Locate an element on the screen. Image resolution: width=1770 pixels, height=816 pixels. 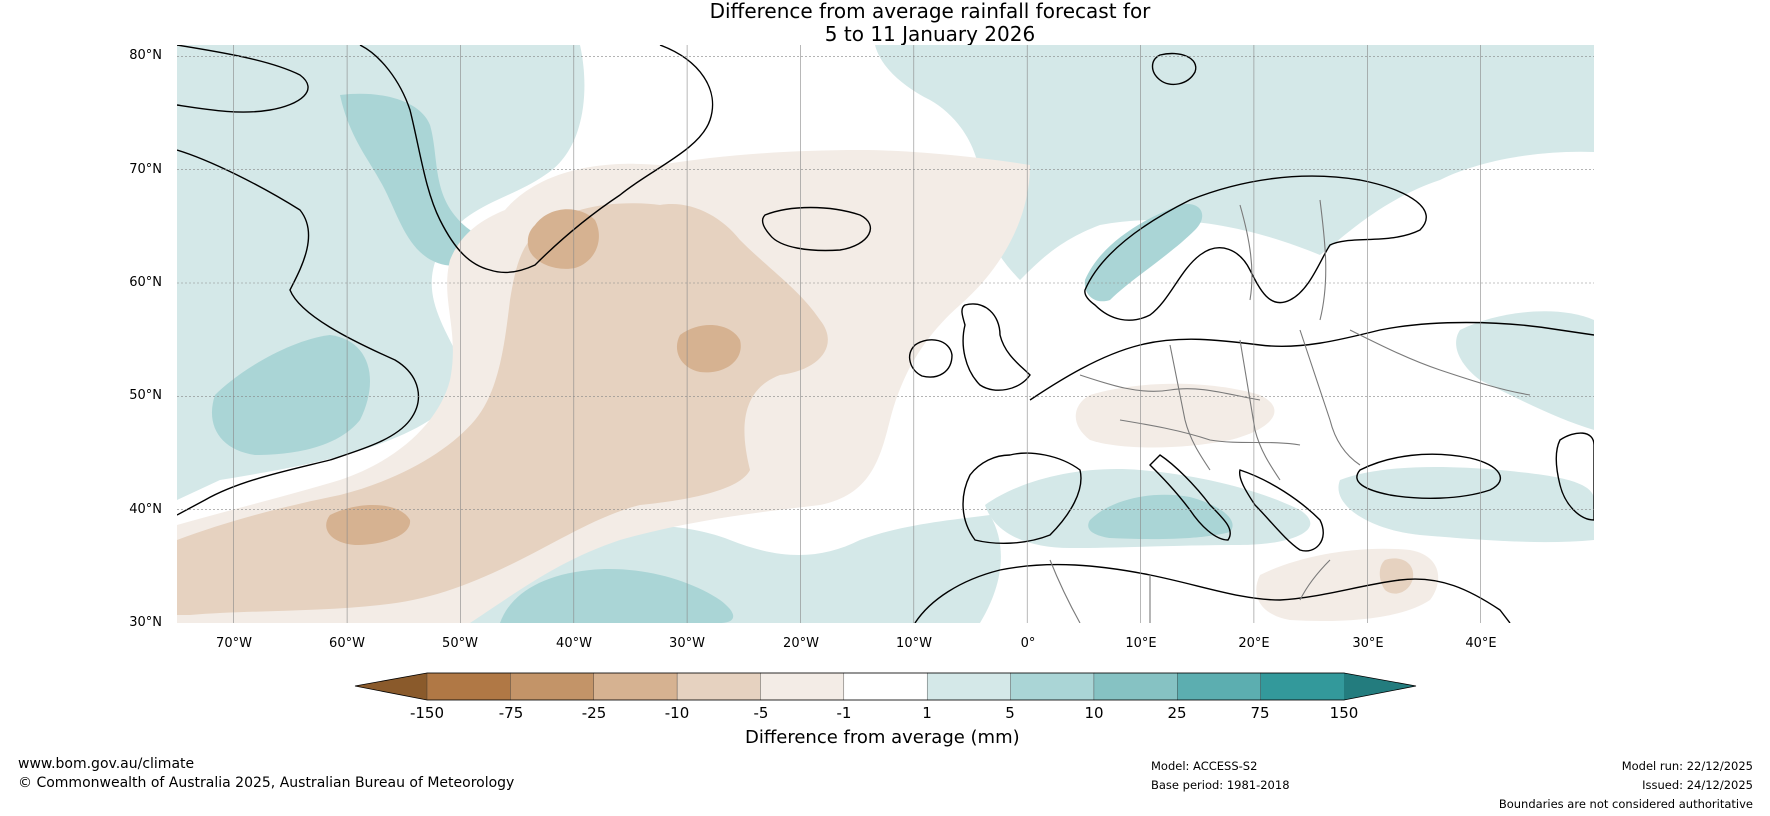
colorbar-tick: -75 is located at coordinates (511, 713).